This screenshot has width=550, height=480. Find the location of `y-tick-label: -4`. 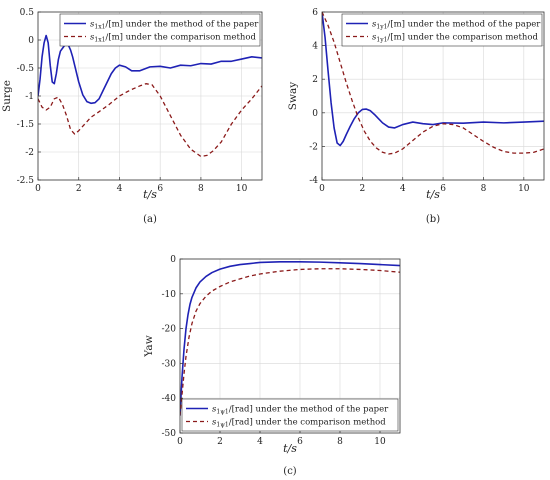

y-tick-label: -4 is located at coordinates (313, 181).